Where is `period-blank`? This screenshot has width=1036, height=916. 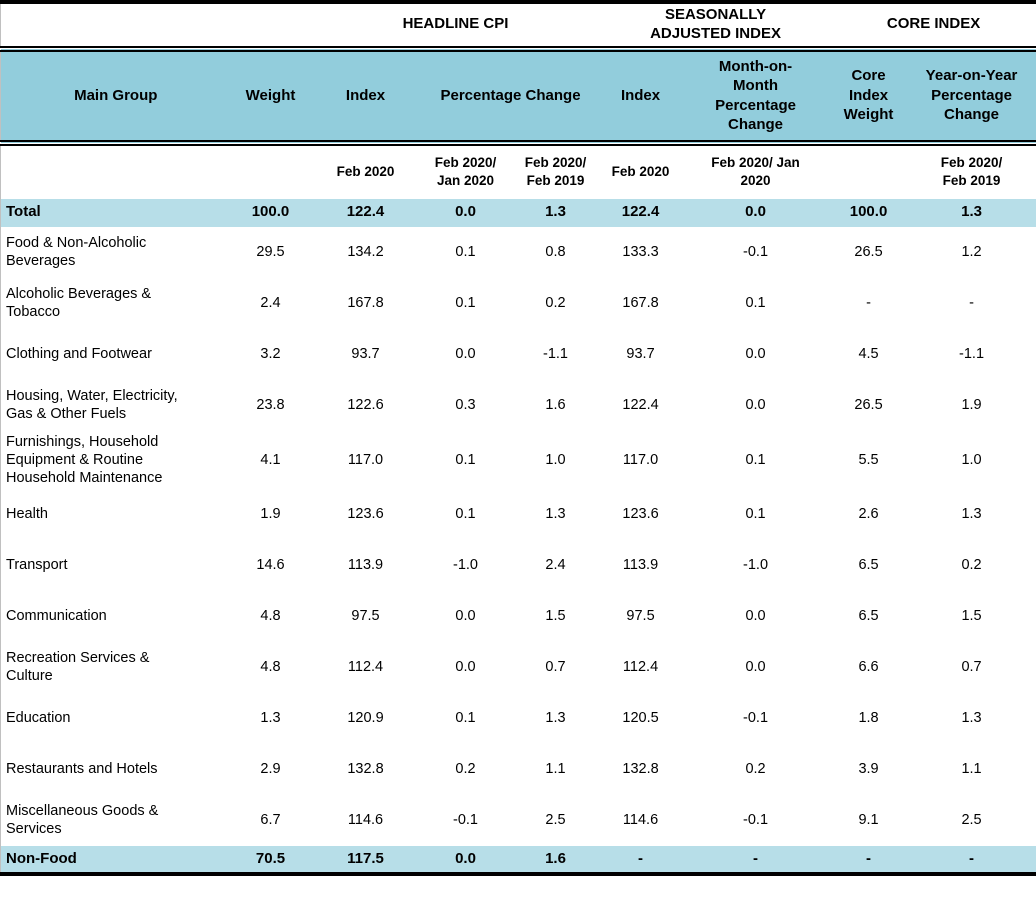 period-blank is located at coordinates (115, 170).